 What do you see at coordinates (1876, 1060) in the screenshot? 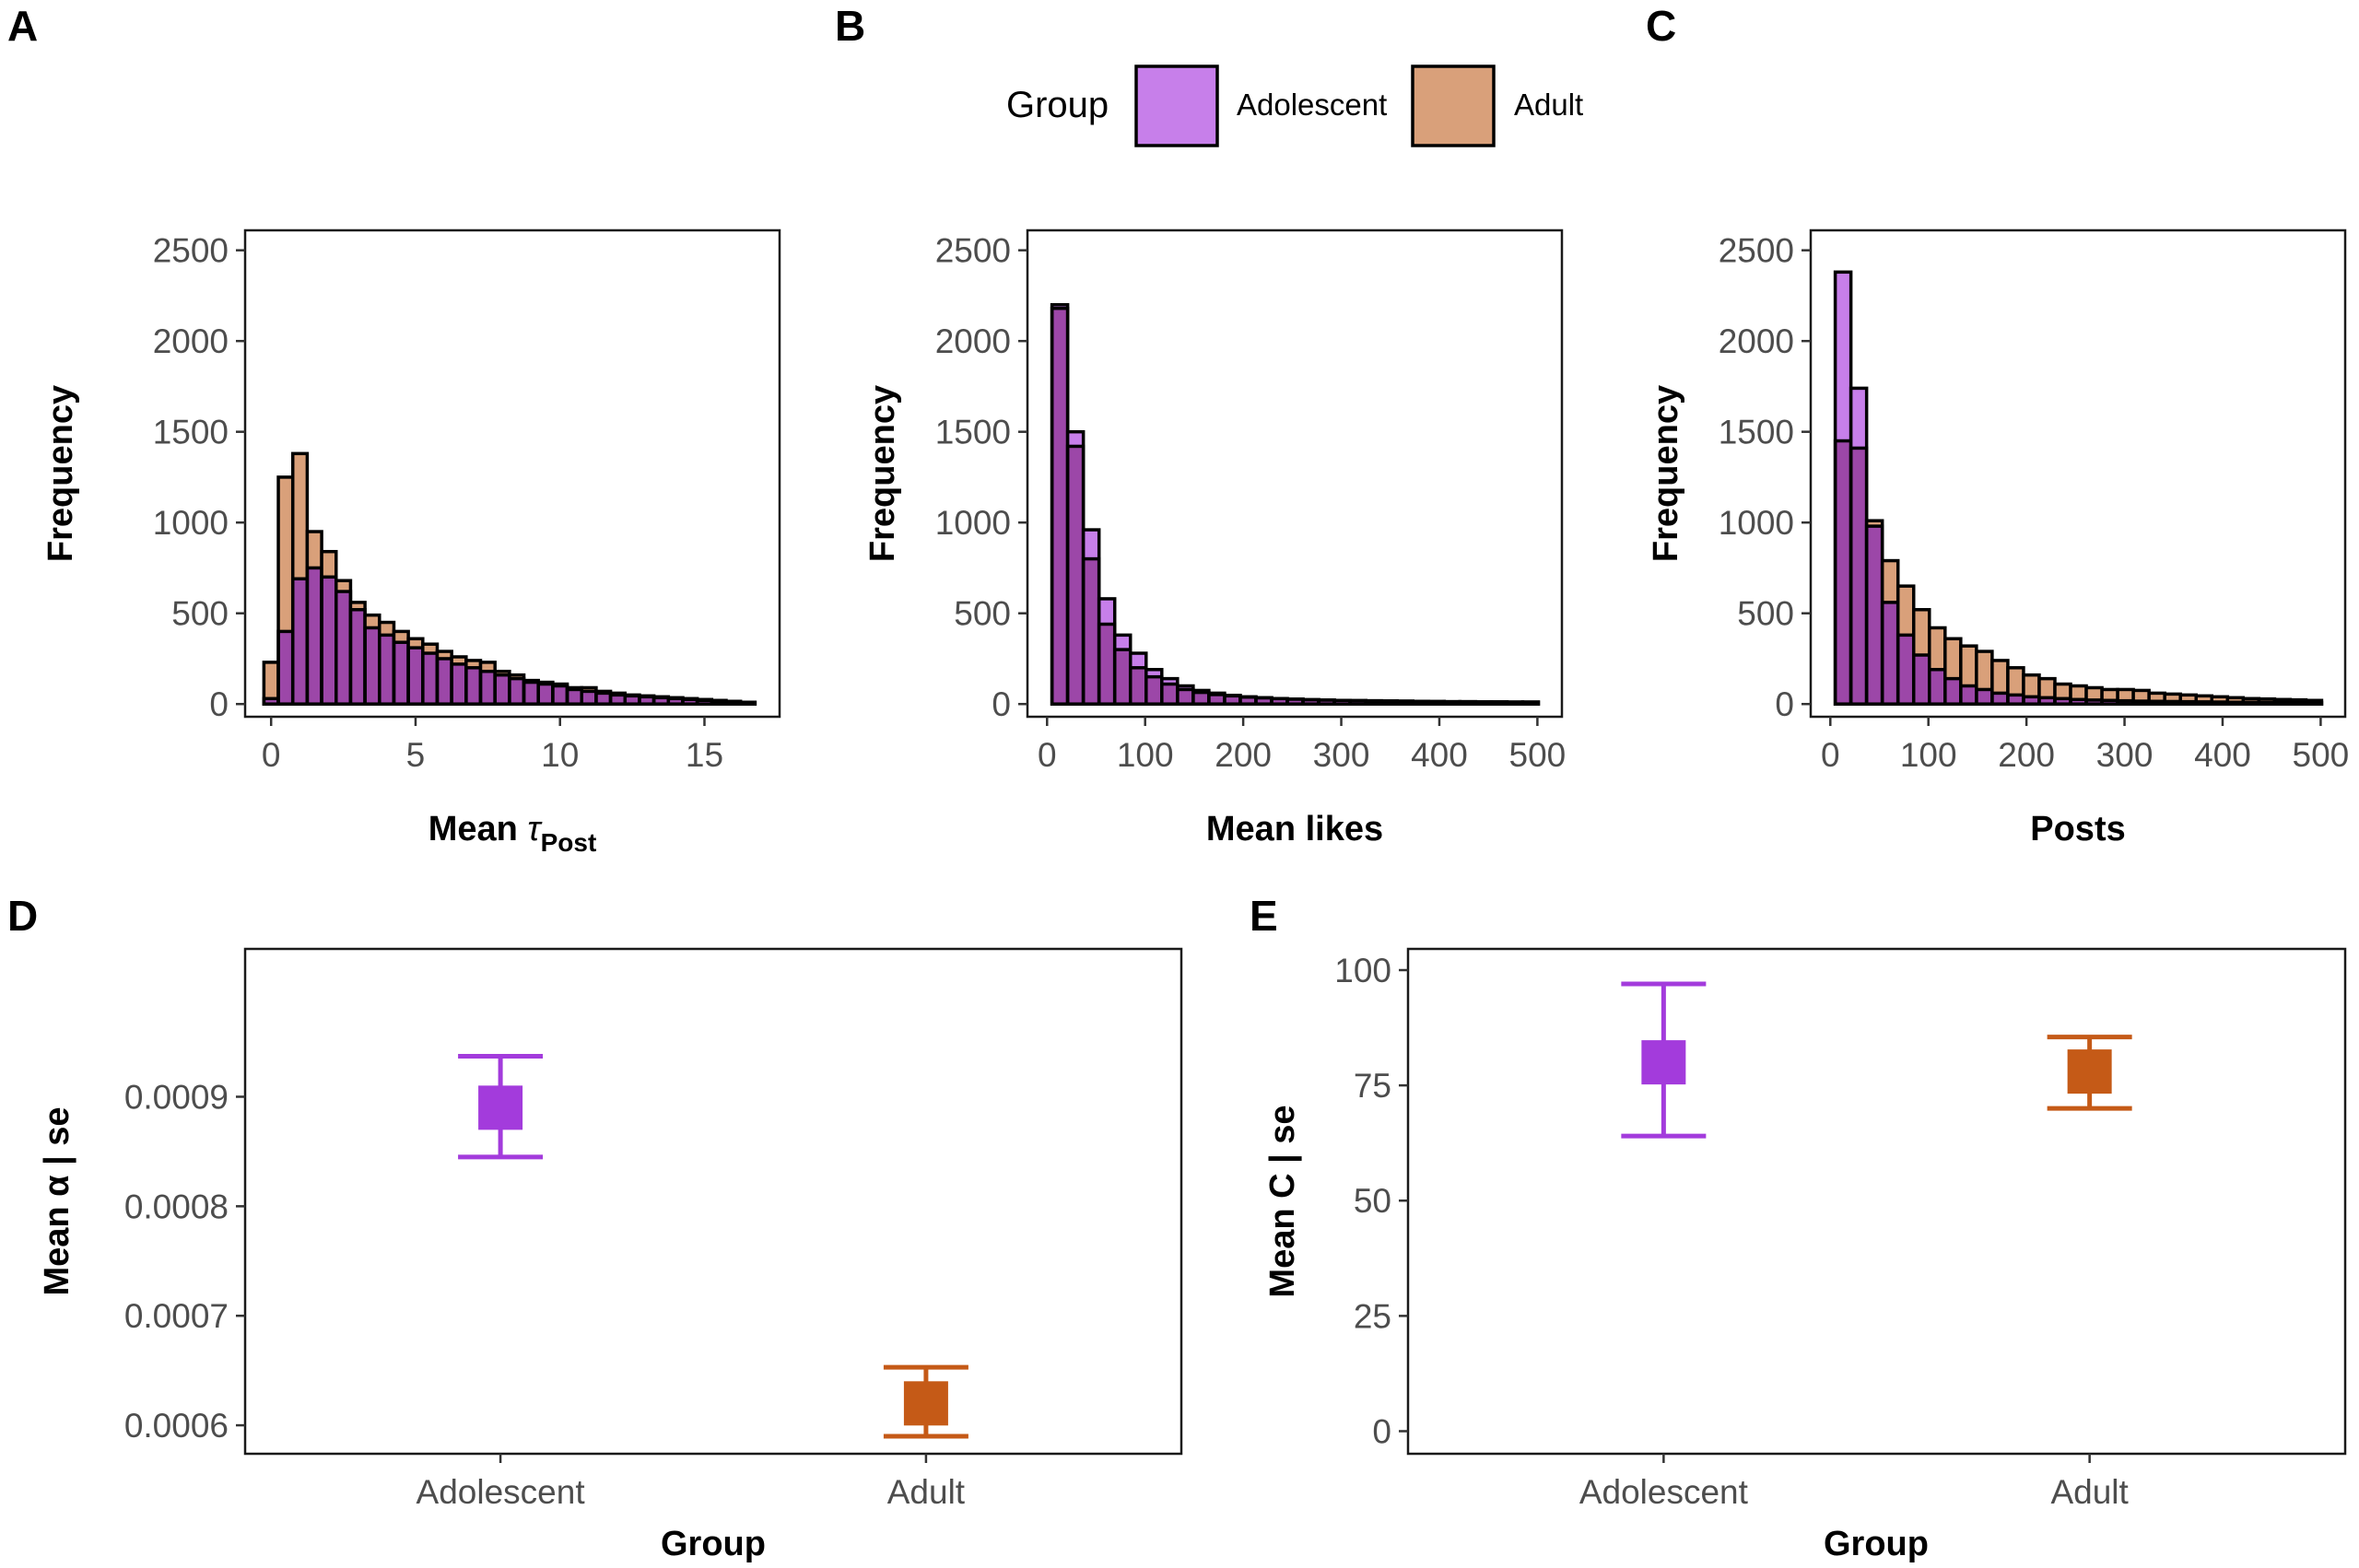
I see `panel-e-points` at bounding box center [1876, 1060].